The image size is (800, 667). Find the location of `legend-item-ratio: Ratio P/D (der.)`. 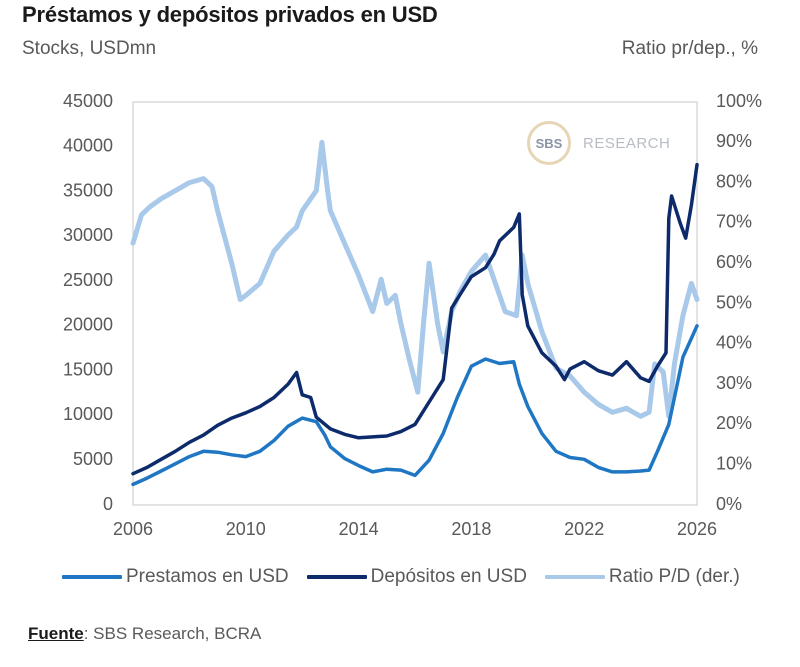

legend-item-ratio: Ratio P/D (der.) is located at coordinates (642, 577).